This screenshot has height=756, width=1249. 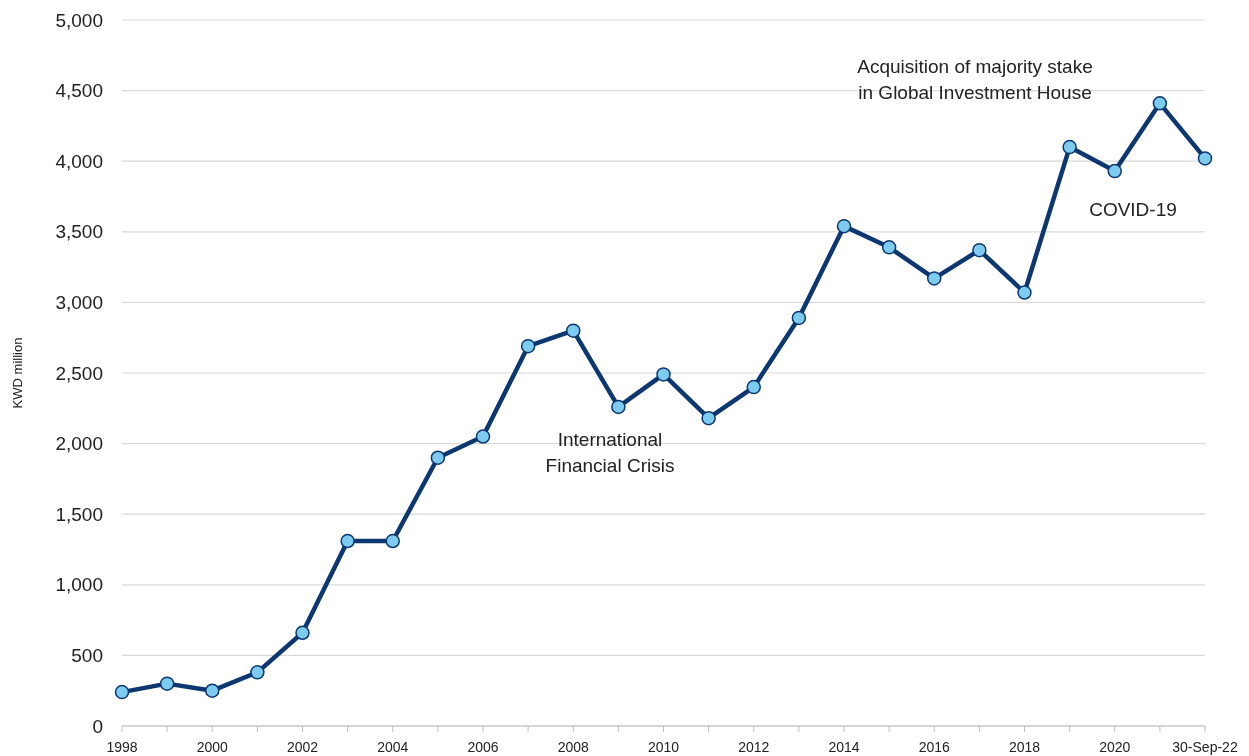 I want to click on x-tick-label: 2002, so click(x=302, y=747).